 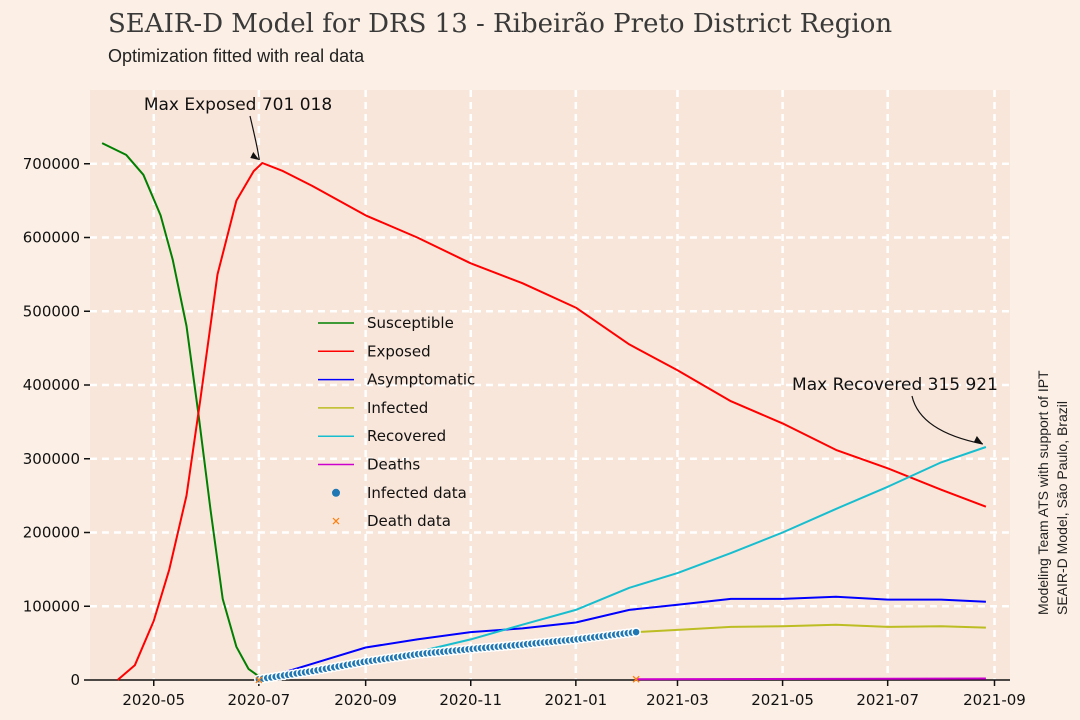 I want to click on x-tick-label: 2020-09, so click(x=365, y=700).